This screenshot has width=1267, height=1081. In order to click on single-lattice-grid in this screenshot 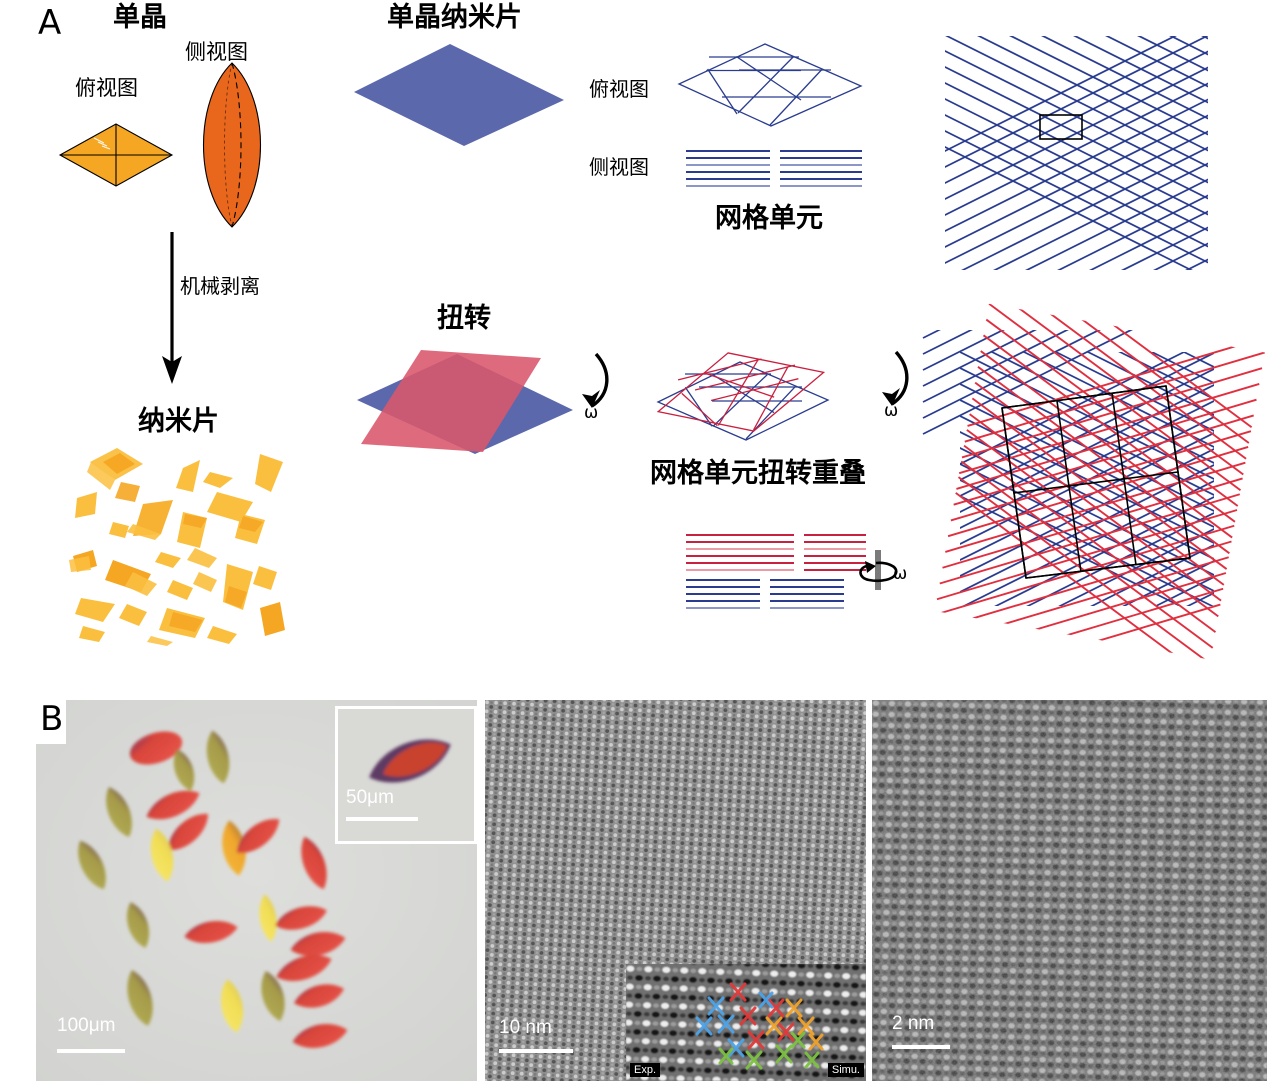, I will do `click(1085, 217)`.